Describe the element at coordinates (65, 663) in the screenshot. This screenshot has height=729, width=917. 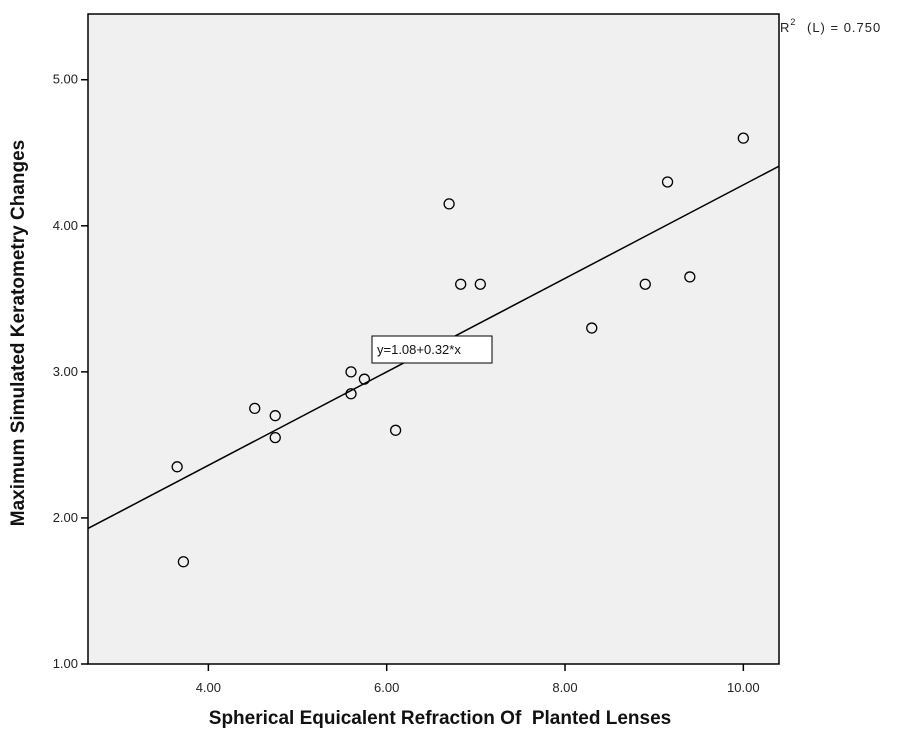
I see `y-tick-label: 1.00` at that location.